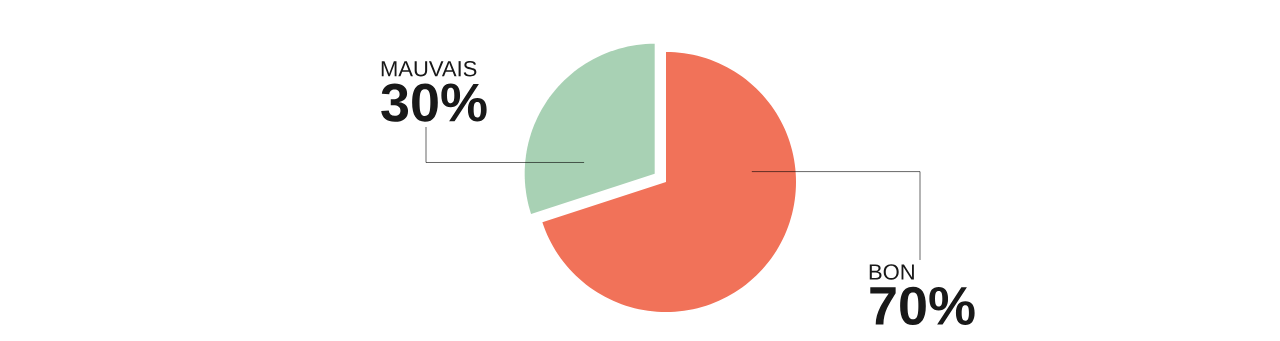 The width and height of the screenshot is (1280, 341). What do you see at coordinates (429, 68) in the screenshot?
I see `slice-label: MAUVAIS` at bounding box center [429, 68].